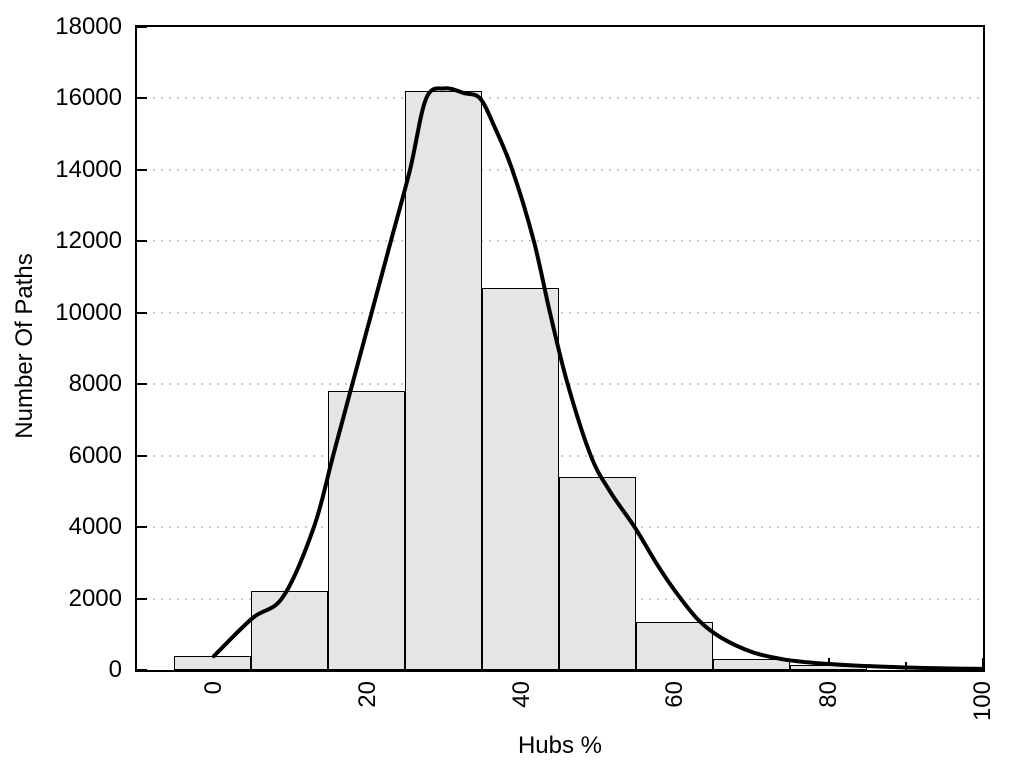 The width and height of the screenshot is (1024, 768). I want to click on y-tick-label-14000: 14000, so click(88, 169).